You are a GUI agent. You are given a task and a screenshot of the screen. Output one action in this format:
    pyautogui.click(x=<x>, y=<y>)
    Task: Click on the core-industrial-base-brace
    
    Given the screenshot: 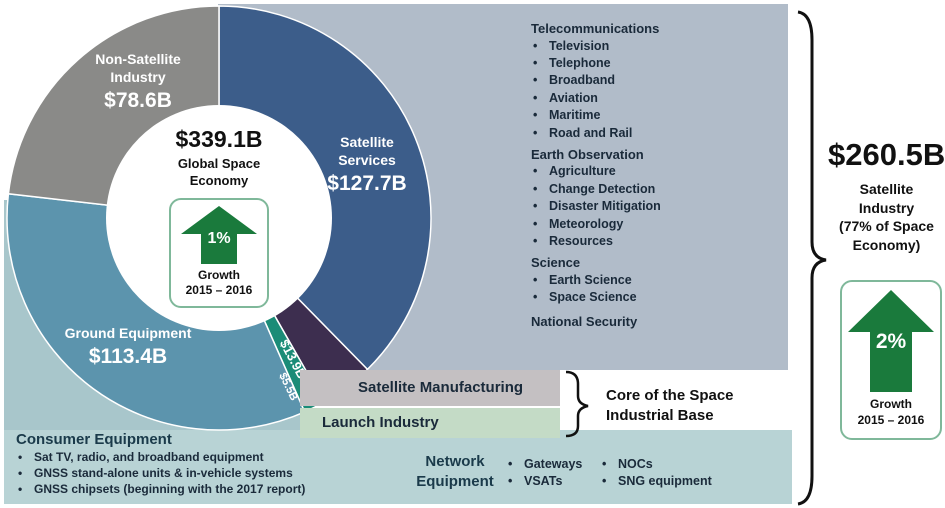 What is the action you would take?
    pyautogui.click(x=577, y=404)
    